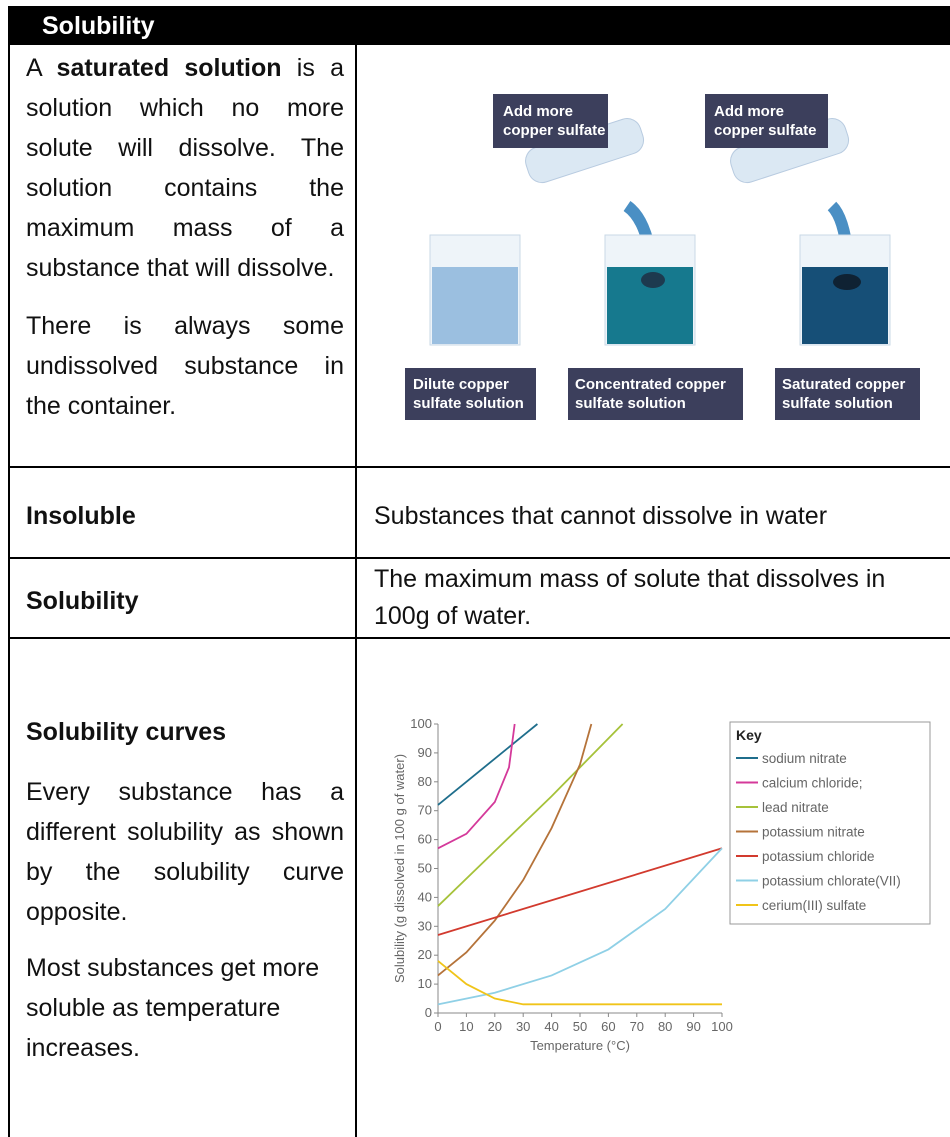  What do you see at coordinates (466, 1026) in the screenshot?
I see `x-tick-label: 10` at bounding box center [466, 1026].